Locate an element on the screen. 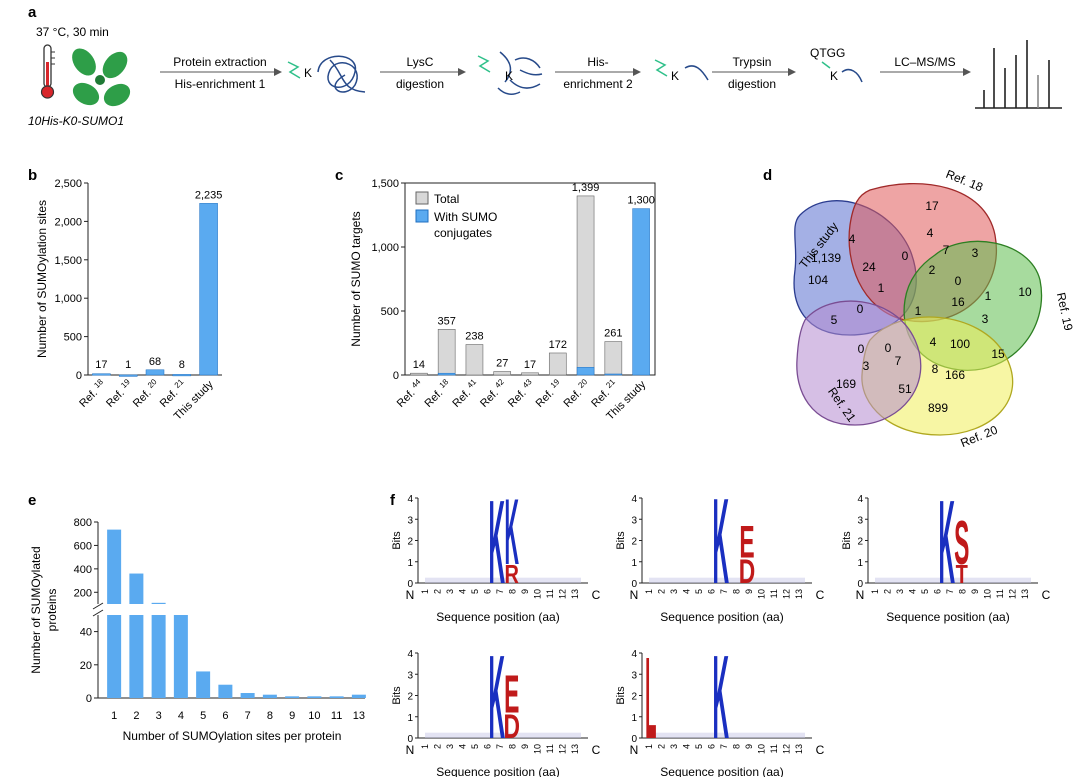  venn-count: 100 is located at coordinates (960, 344).